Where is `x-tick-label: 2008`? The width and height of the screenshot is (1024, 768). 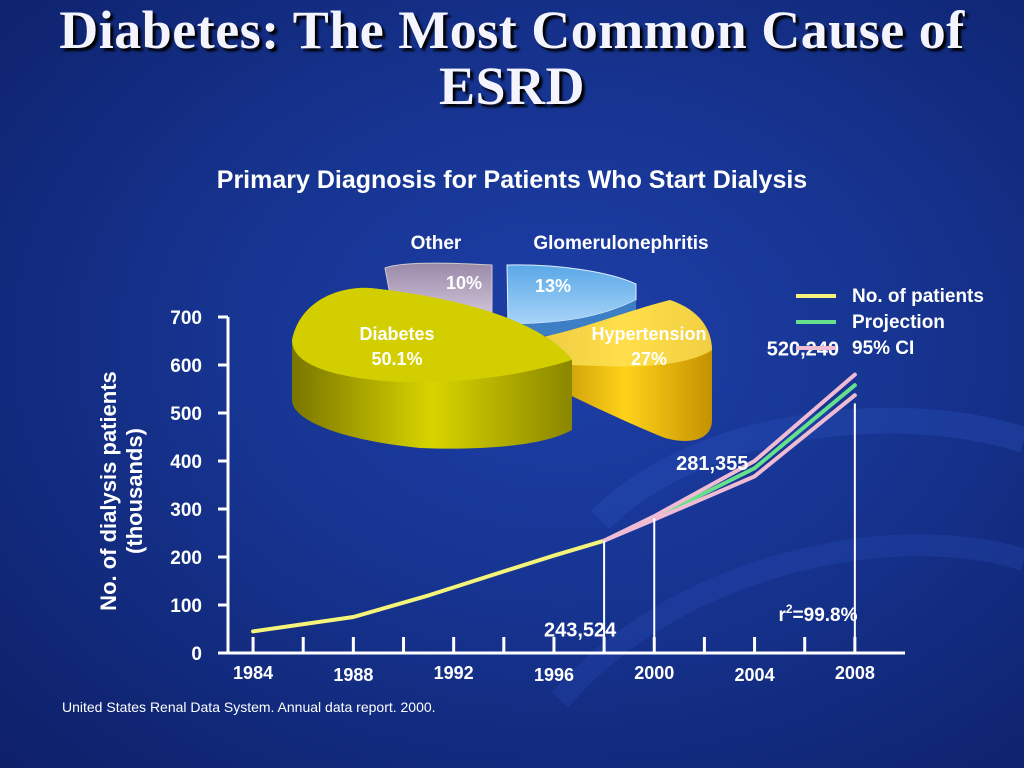 x-tick-label: 2008 is located at coordinates (855, 673).